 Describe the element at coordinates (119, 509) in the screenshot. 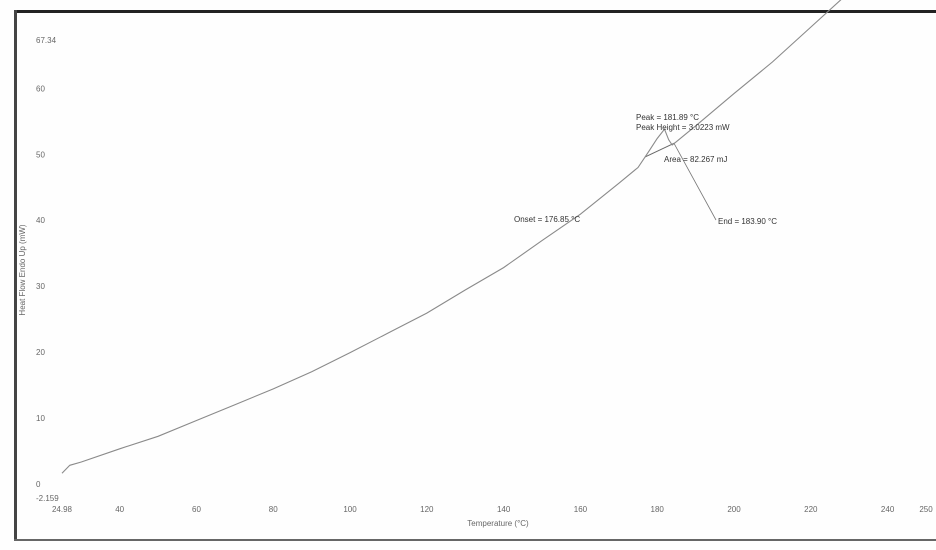

I see `x-tick-label: 40` at that location.